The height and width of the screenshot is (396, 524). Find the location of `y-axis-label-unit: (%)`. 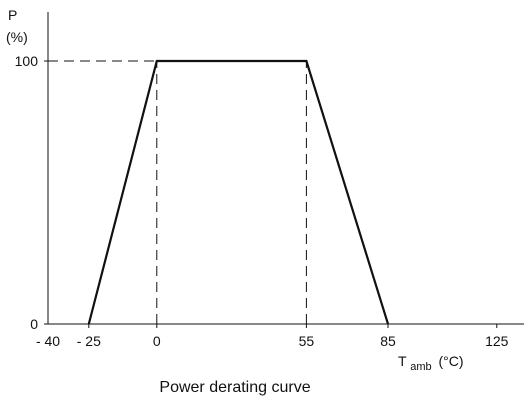

y-axis-label-unit: (%) is located at coordinates (17, 37).